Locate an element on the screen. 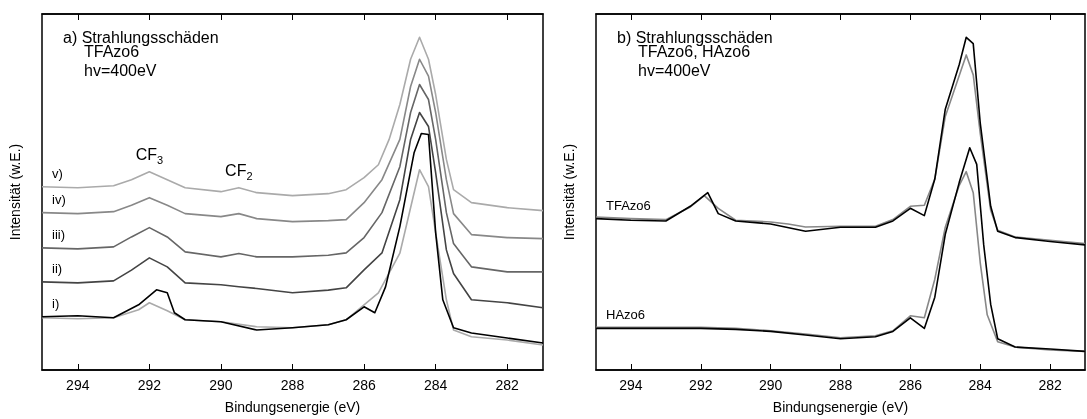 The image size is (1087, 419). series-label: iv) is located at coordinates (59, 199).